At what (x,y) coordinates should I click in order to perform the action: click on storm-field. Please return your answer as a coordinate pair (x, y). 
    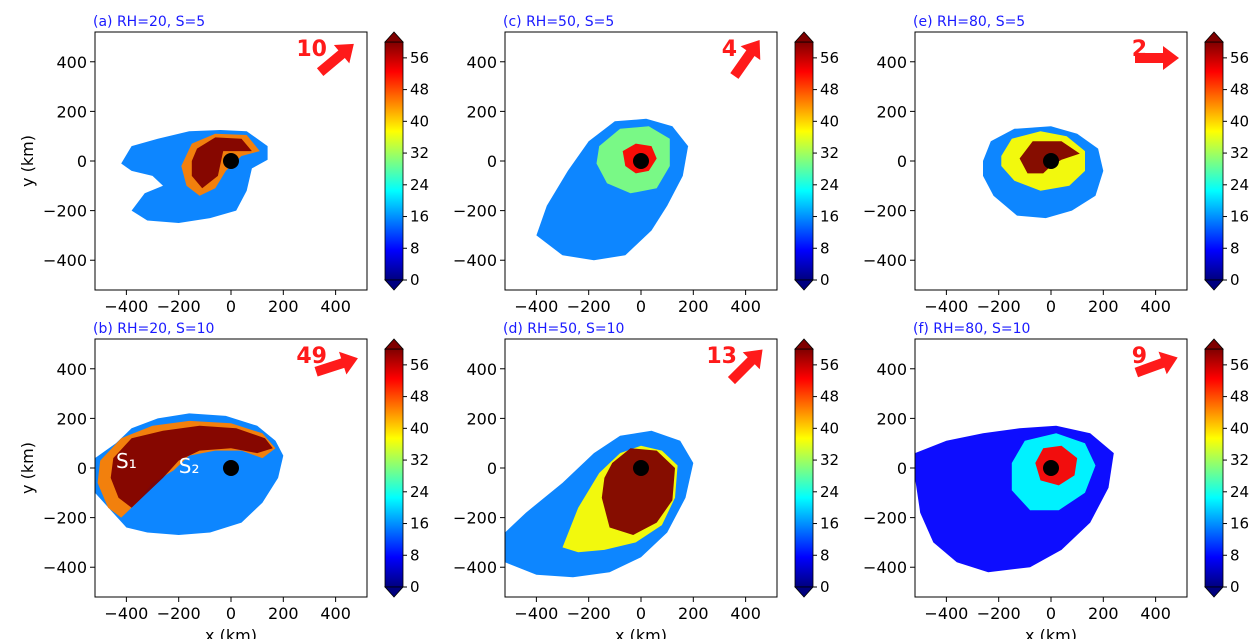
    Looking at the image, I should click on (189, 474).